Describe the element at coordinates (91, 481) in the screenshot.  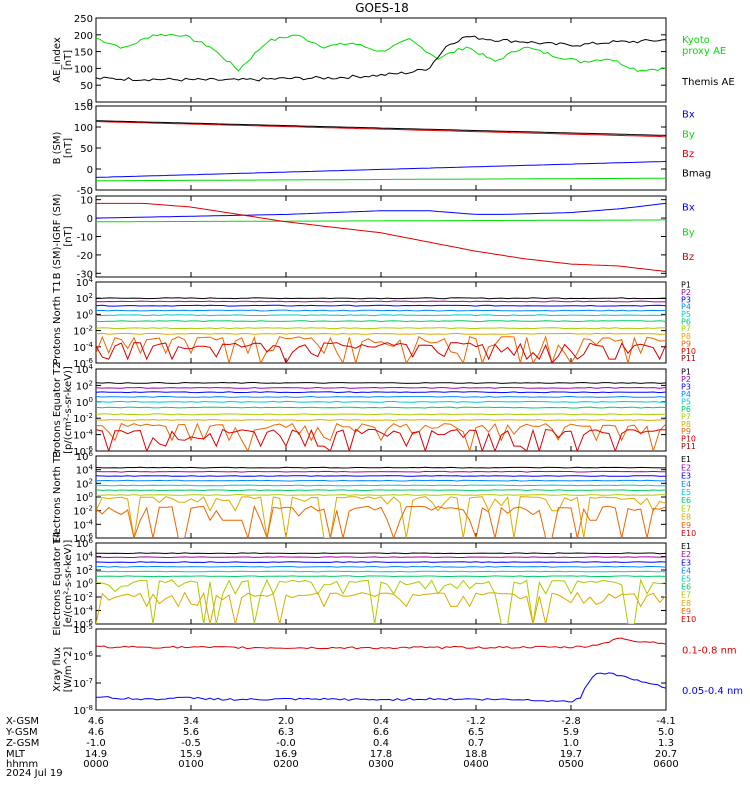
I see `y-tick-label-exp: 2` at that location.